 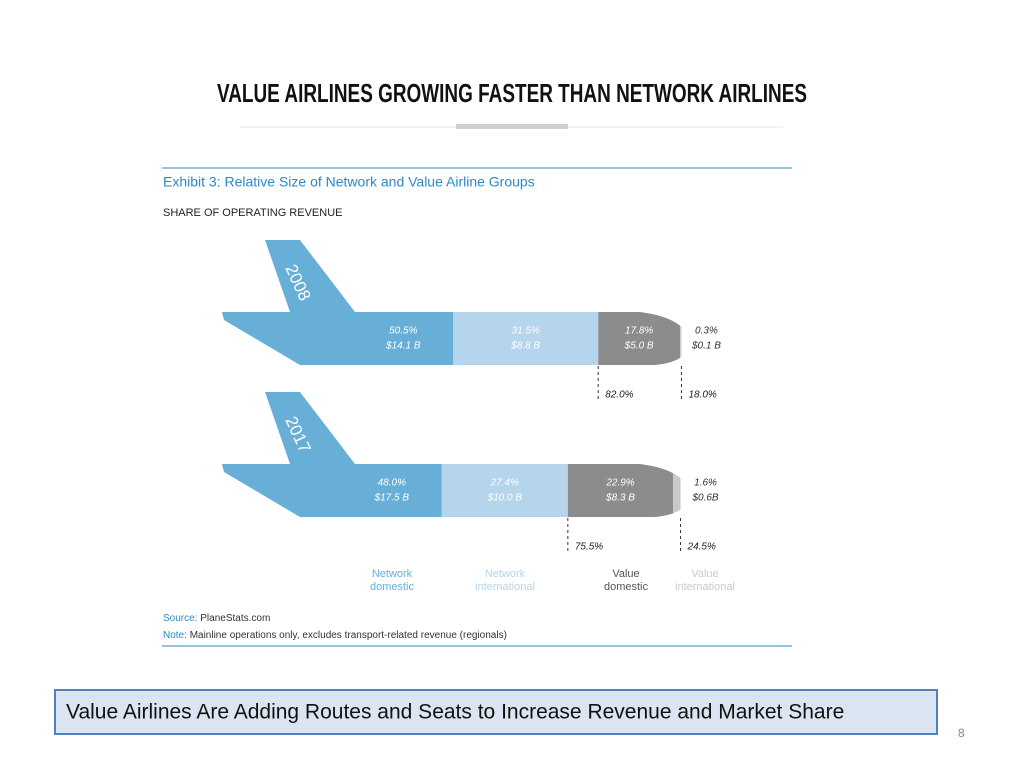 What do you see at coordinates (392, 483) in the screenshot?
I see `share-label: 48.0%` at bounding box center [392, 483].